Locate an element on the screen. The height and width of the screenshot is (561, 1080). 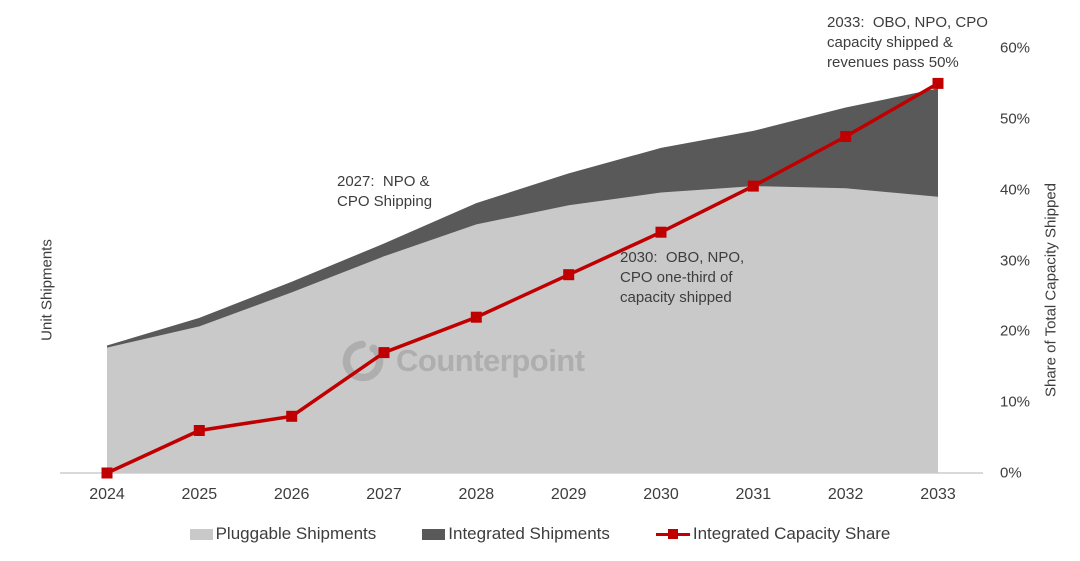
legend-swatch-integrated is located at coordinates (434, 534).